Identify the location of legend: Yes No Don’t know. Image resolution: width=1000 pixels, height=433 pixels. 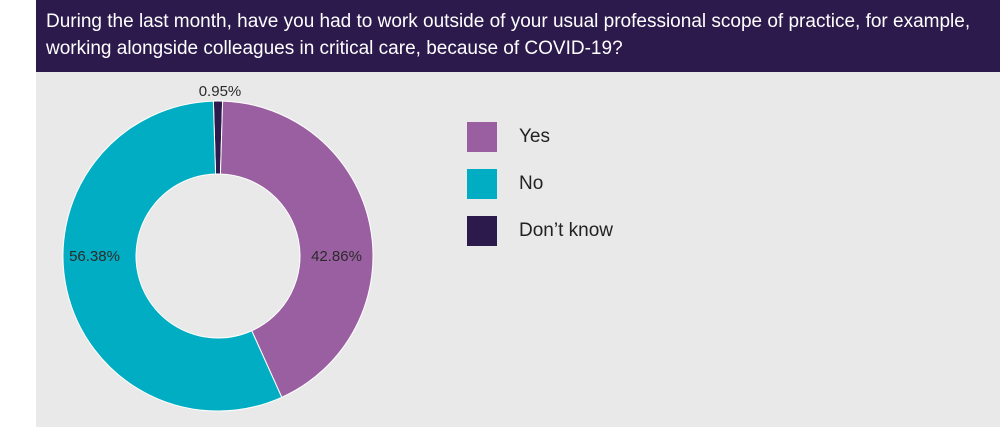
(540, 192).